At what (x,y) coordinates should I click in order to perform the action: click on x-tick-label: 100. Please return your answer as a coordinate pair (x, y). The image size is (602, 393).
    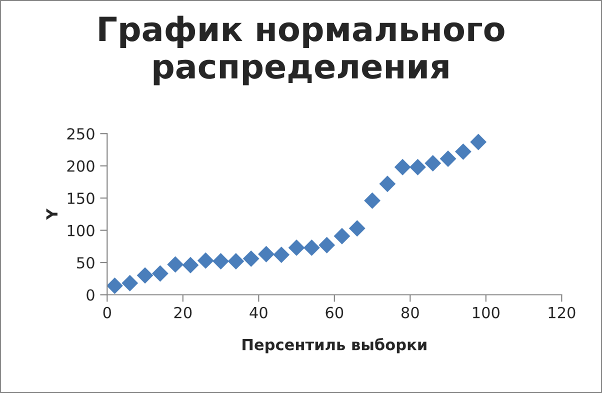
    Looking at the image, I should click on (486, 312).